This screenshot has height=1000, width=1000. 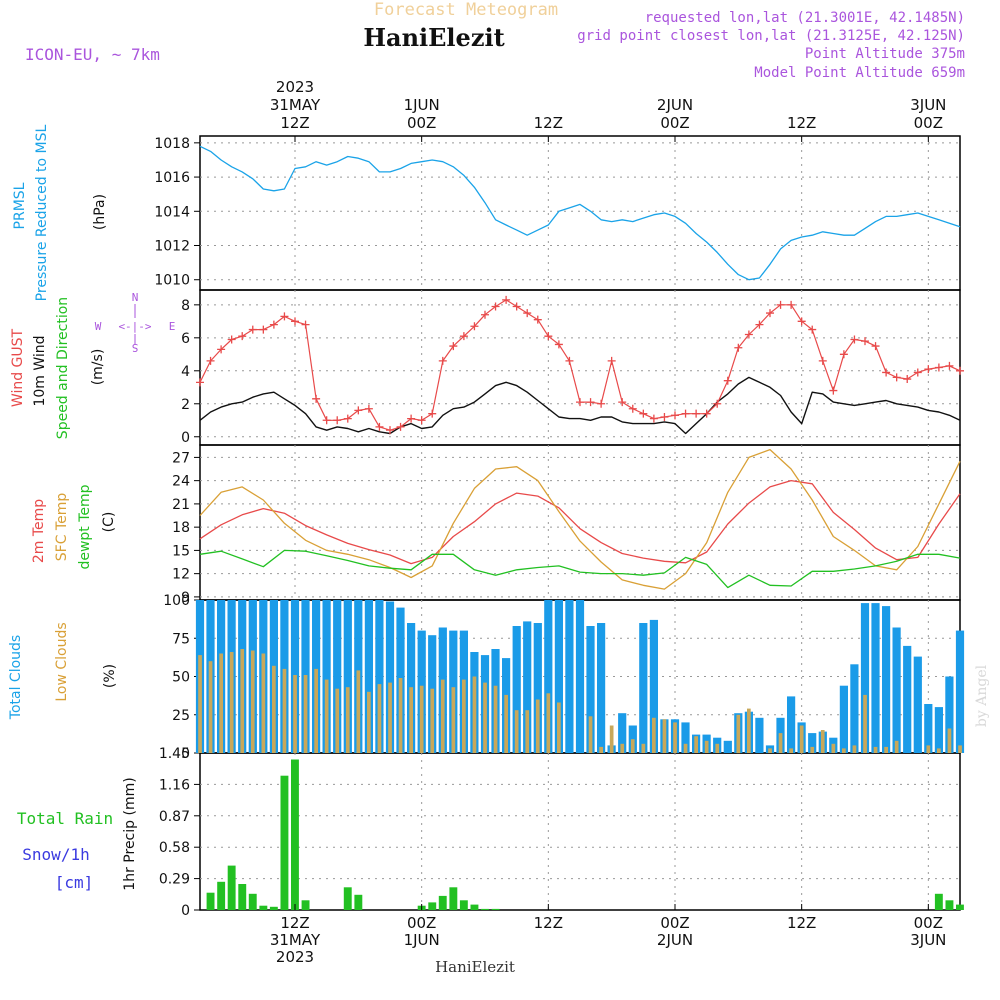 What do you see at coordinates (172, 178) in the screenshot?
I see `pressure-ytick-label: 1016` at bounding box center [172, 178].